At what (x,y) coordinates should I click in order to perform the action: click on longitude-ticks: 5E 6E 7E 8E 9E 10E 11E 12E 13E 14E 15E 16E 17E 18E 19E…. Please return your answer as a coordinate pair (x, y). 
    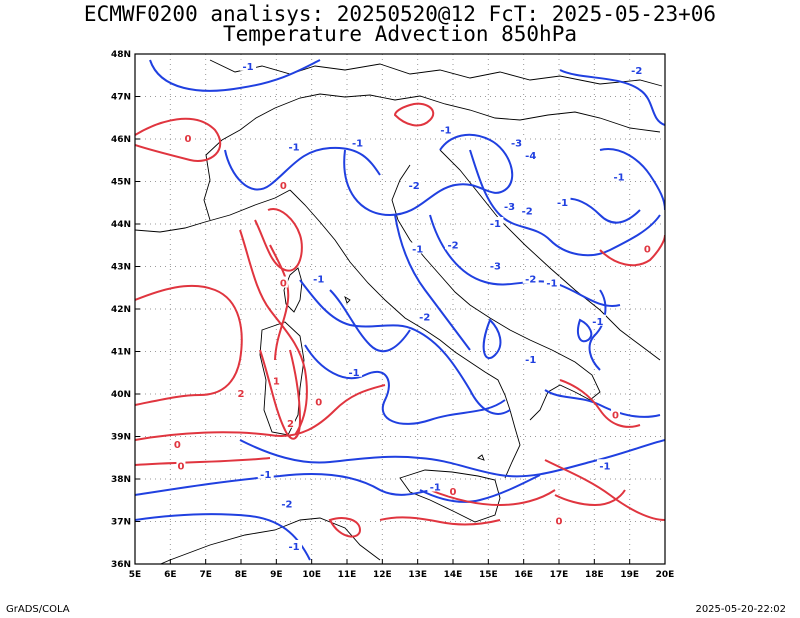
    Looking at the image, I should click on (402, 569).